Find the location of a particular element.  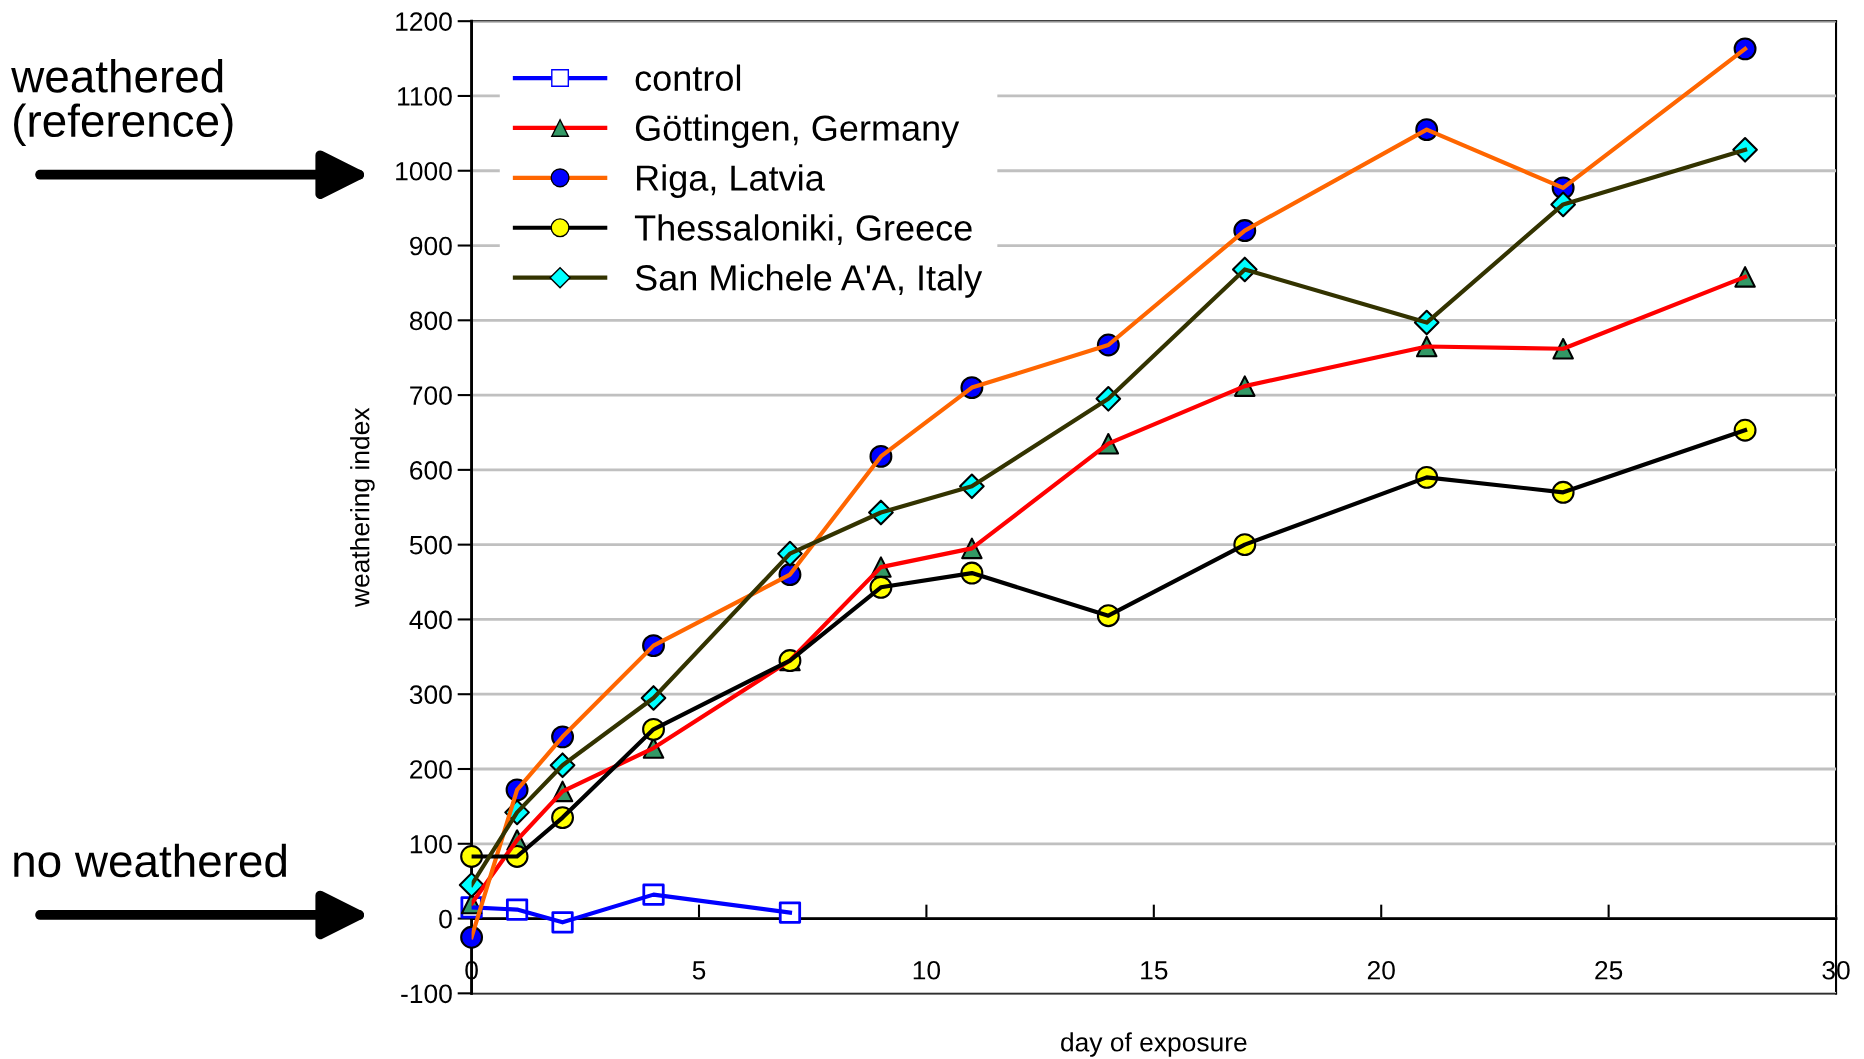

y-tick-label: 400 is located at coordinates (430, 620).